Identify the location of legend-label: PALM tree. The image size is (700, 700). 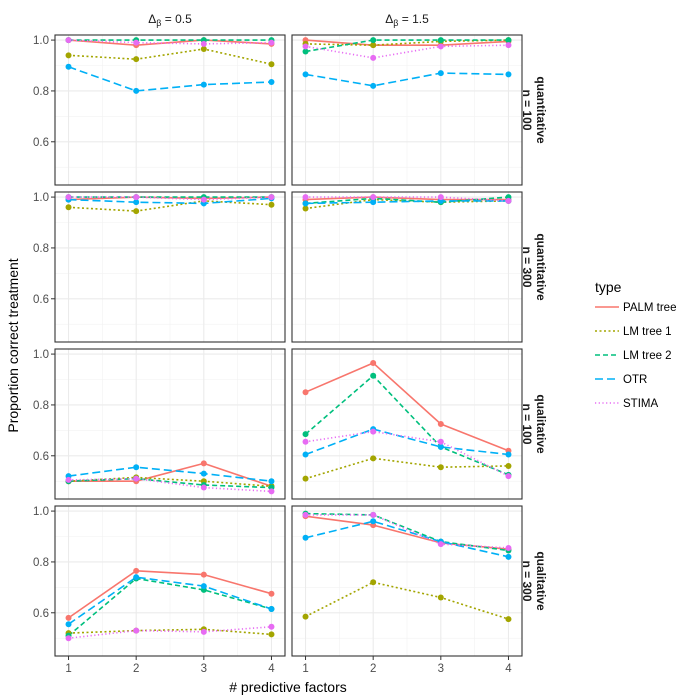
(649, 308).